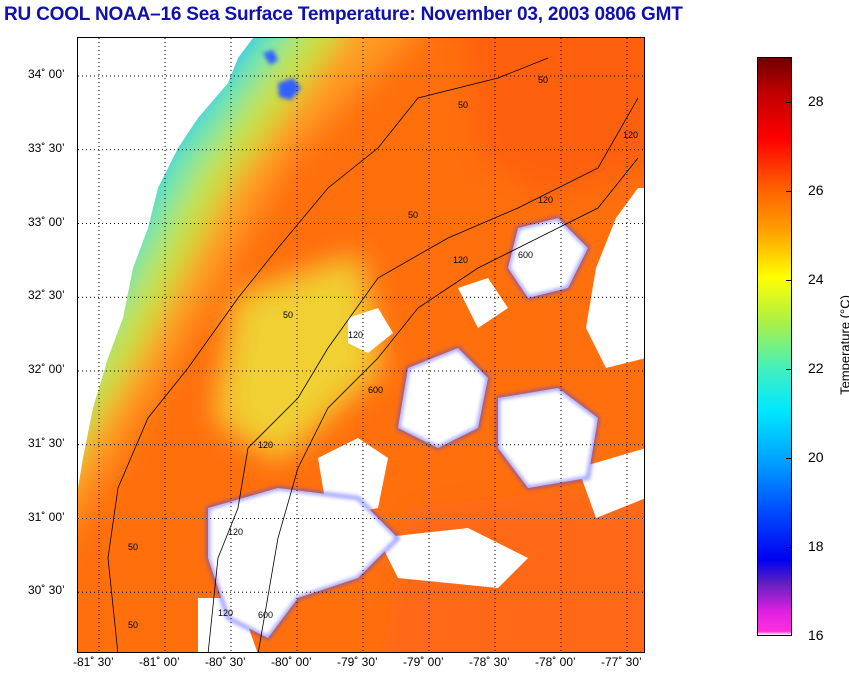 This screenshot has height=673, width=849. I want to click on colorbar-tick-label: 18, so click(816, 545).